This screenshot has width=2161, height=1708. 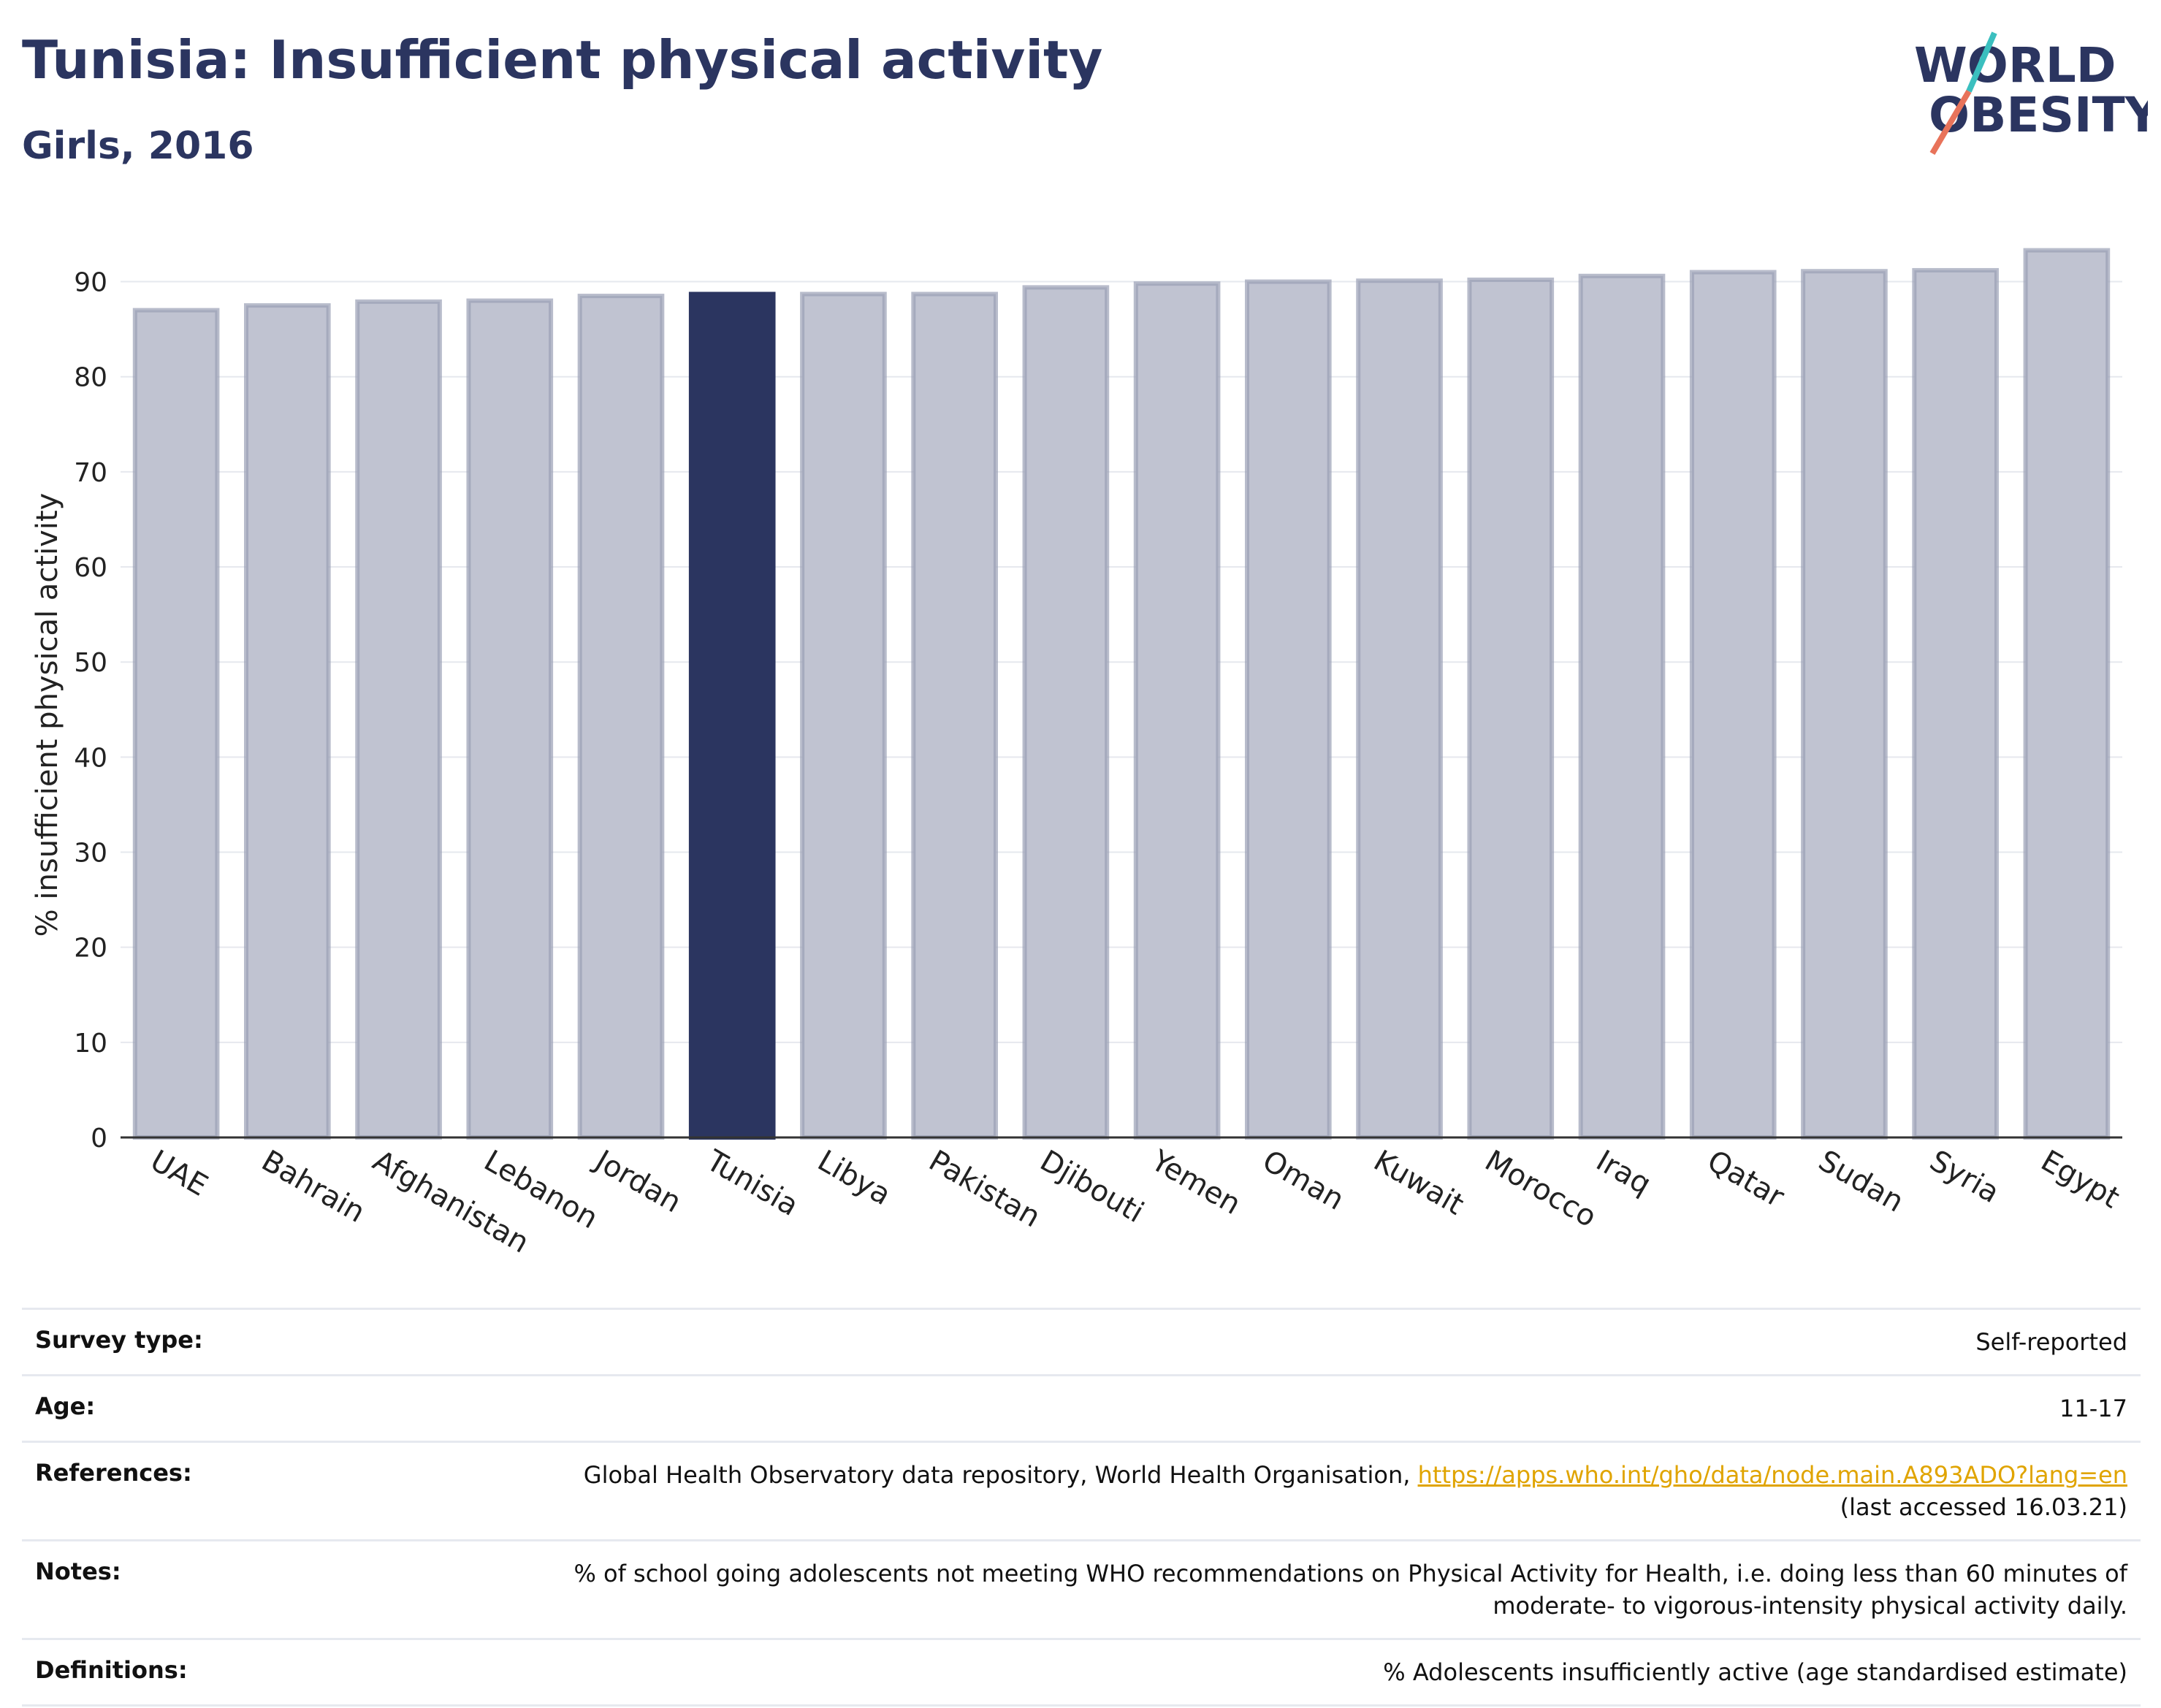 What do you see at coordinates (985, 1189) in the screenshot?
I see `x-tick-label: Pakistan` at bounding box center [985, 1189].